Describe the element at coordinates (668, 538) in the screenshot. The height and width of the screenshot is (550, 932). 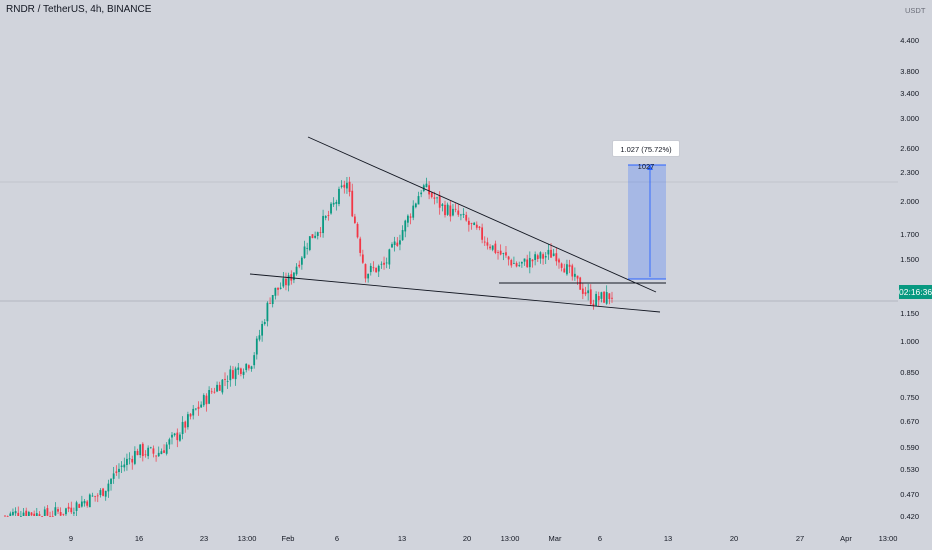
I see `x-tick-label: 13` at that location.